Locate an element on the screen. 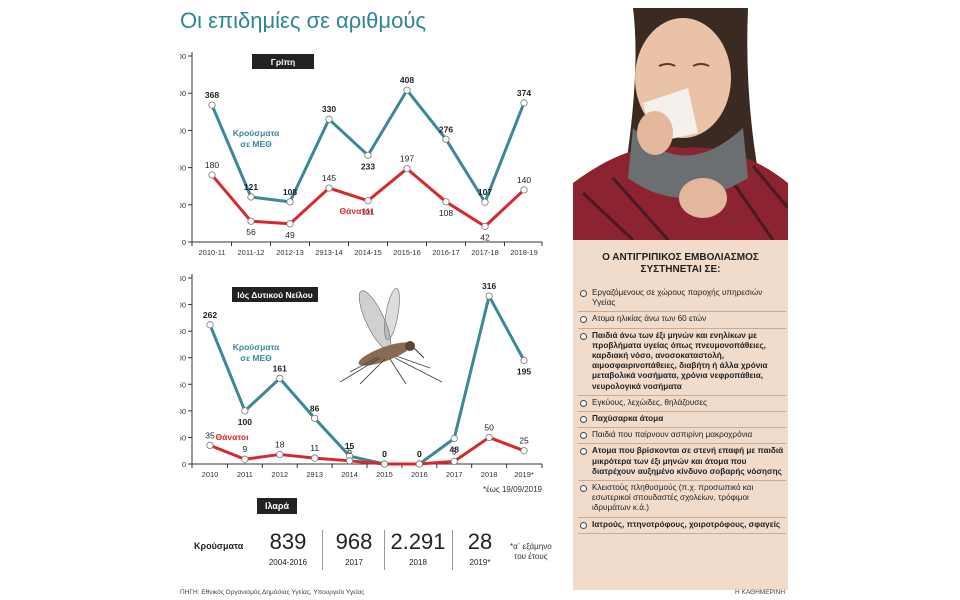 The image size is (960, 600). data-label: 15 is located at coordinates (350, 446).